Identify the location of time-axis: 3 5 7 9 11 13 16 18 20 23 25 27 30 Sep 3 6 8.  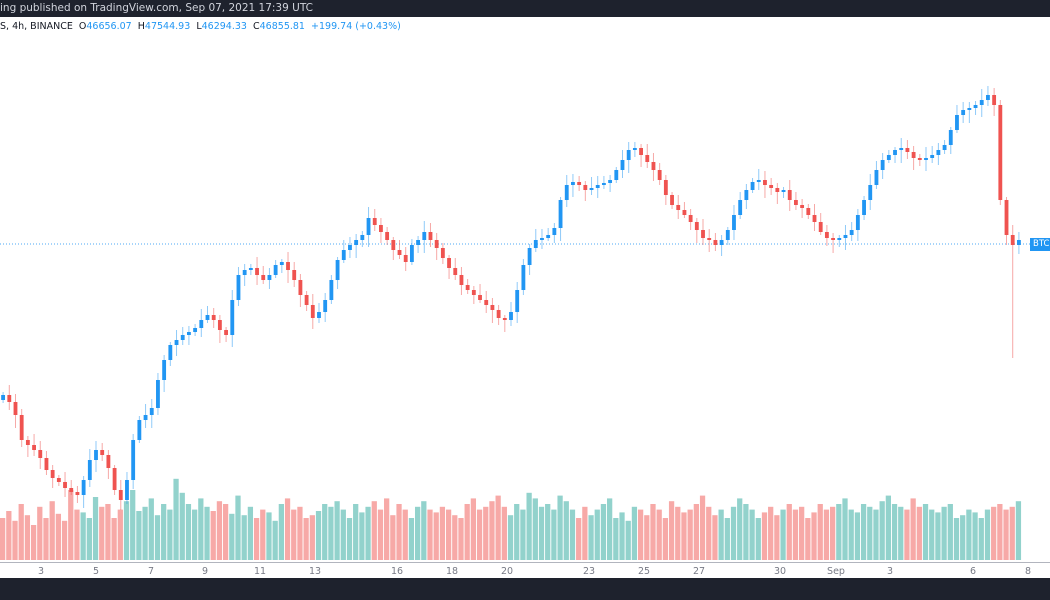
(525, 571).